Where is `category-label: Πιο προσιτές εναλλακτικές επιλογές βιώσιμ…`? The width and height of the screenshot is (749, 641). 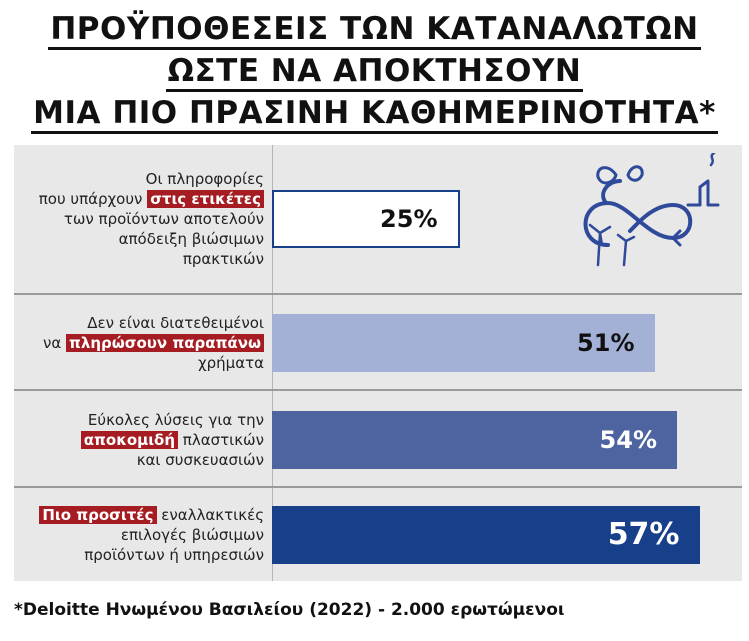 category-label: Πιο προσιτές εναλλακτικές επιλογές βιώσιμ… is located at coordinates (139, 535).